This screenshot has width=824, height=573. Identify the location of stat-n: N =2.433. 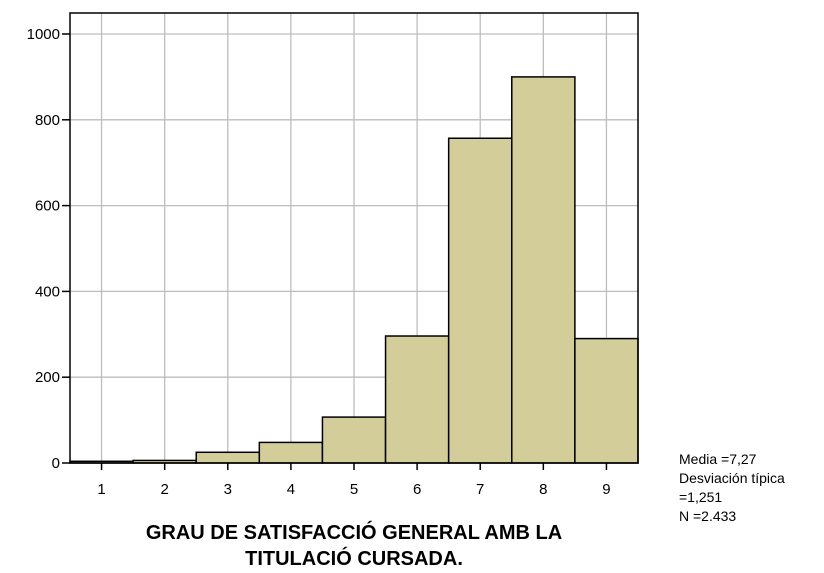
(708, 516).